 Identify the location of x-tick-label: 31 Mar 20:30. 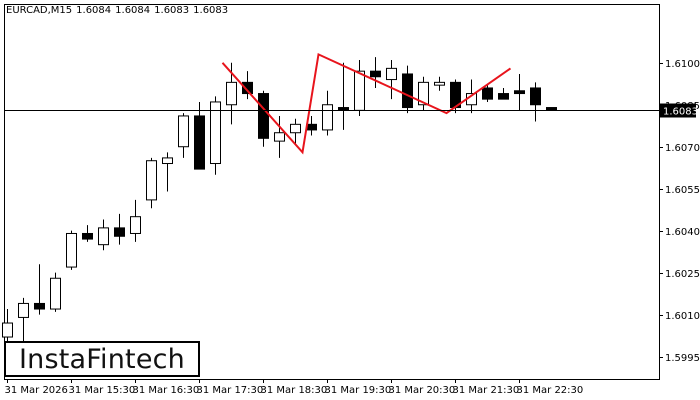
(422, 390).